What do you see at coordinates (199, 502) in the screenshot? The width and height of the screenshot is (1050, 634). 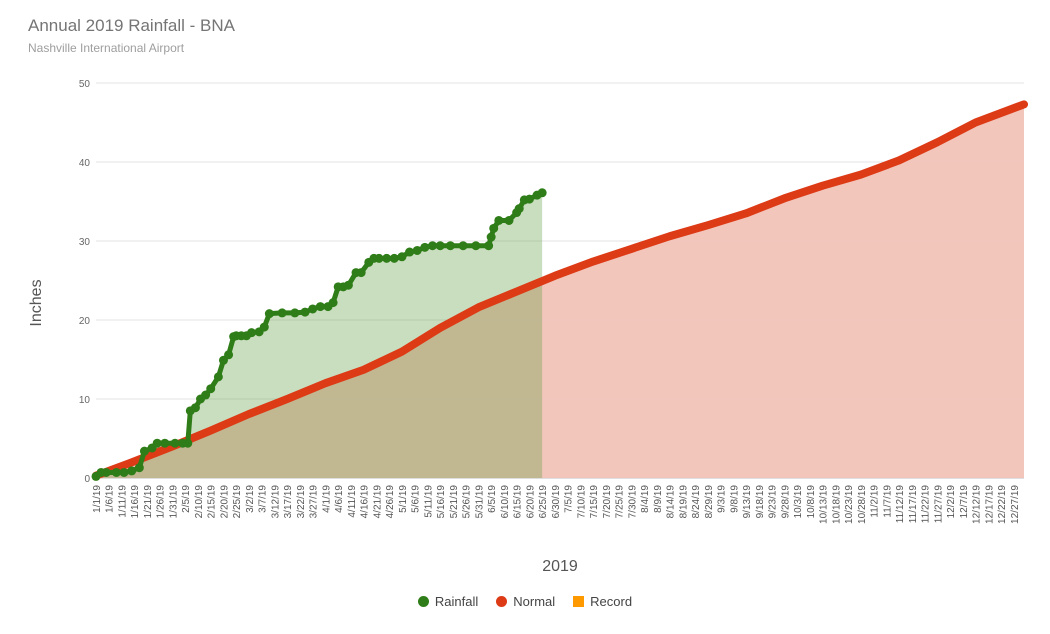 I see `x-tick-2/10/19: 2/10/19` at bounding box center [199, 502].